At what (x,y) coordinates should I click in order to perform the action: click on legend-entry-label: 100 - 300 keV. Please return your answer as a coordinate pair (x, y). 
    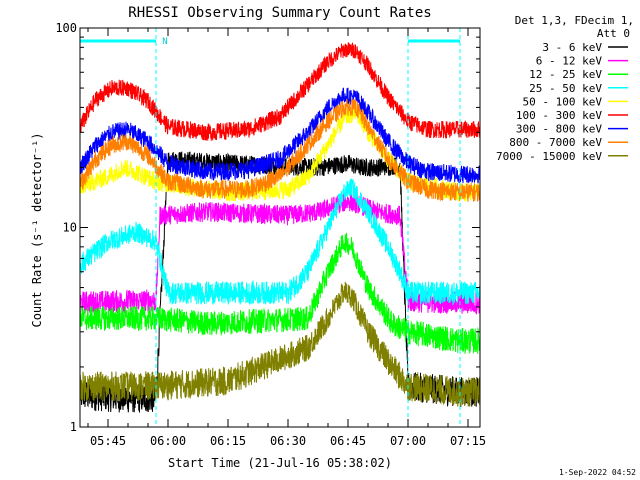
    Looking at the image, I should click on (559, 115).